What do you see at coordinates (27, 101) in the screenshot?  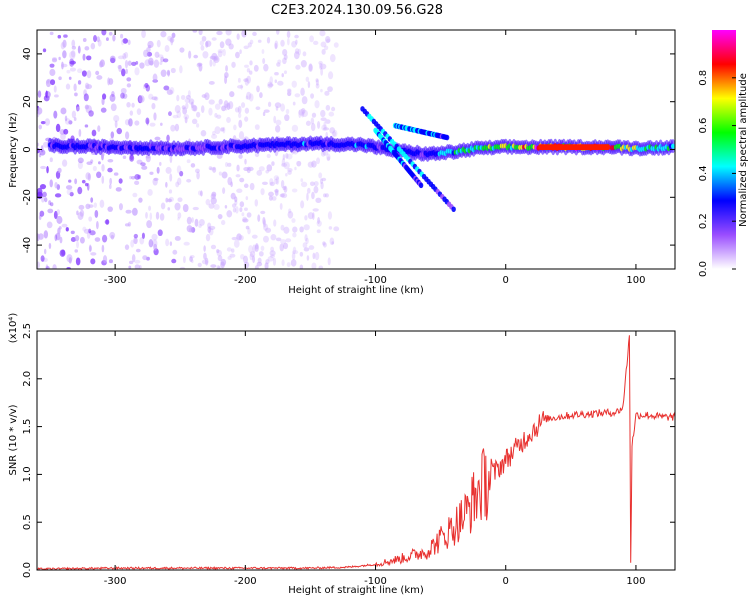 I see `y-tick-label: 20` at bounding box center [27, 101].